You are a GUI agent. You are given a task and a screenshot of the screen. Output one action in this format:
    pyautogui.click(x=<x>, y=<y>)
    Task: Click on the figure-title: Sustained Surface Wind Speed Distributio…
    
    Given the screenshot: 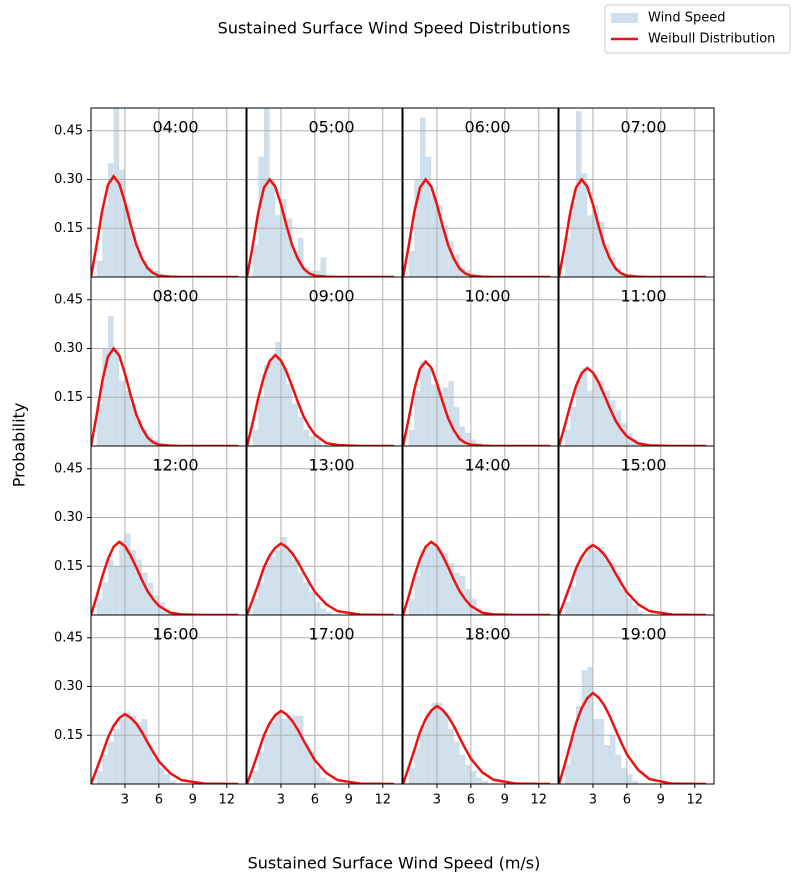 What is the action you would take?
    pyautogui.click(x=394, y=28)
    